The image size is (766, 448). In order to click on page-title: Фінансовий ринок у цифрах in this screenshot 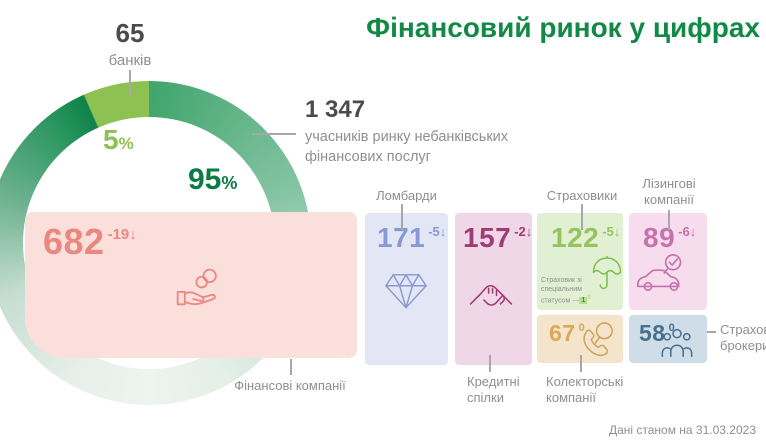, I will do `click(563, 27)`.